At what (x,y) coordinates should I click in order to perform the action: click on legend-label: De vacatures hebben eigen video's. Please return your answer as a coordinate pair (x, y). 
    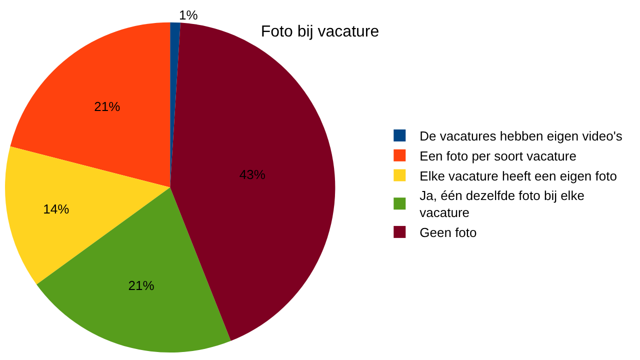
    Looking at the image, I should click on (521, 136).